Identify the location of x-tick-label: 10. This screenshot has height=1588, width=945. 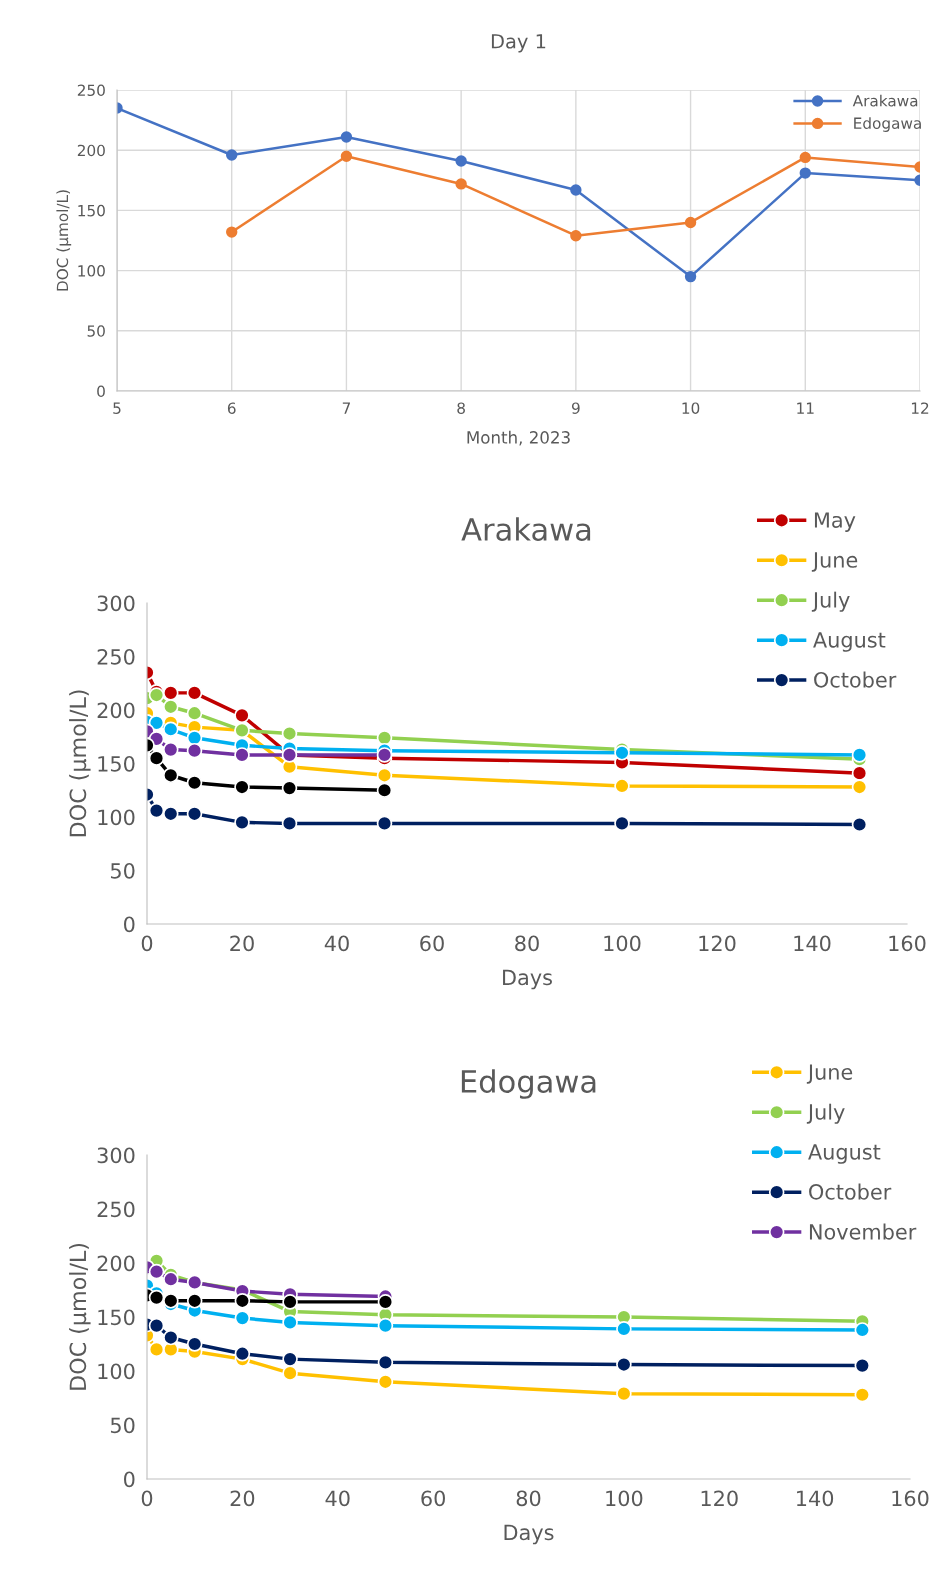
(691, 408).